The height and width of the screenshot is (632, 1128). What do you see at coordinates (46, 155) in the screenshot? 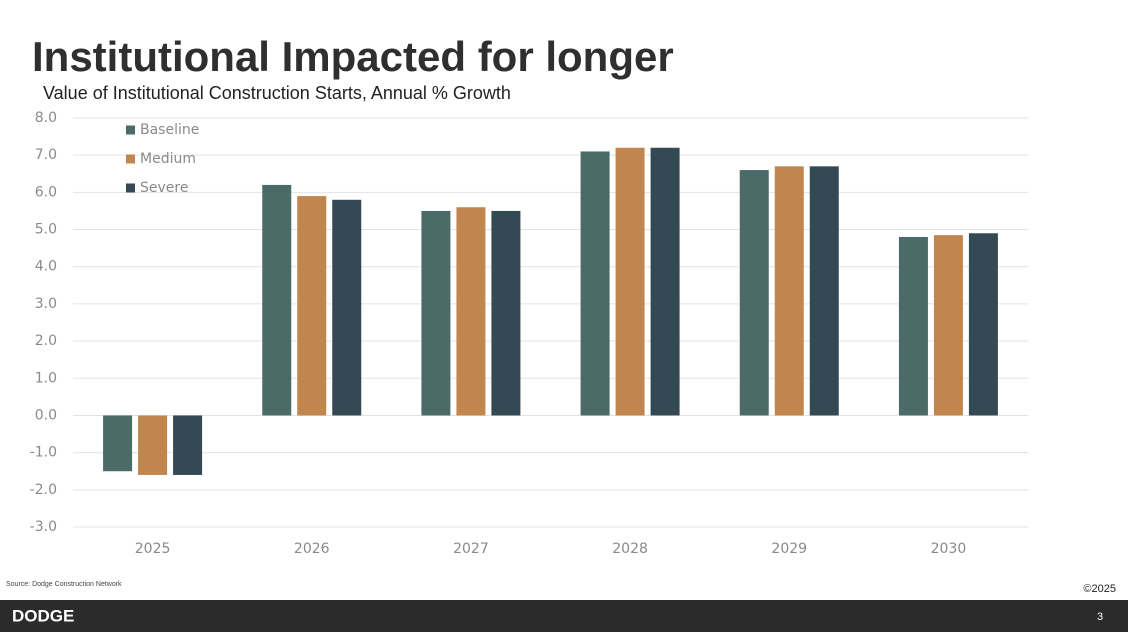
I see `y-tick-label: 7.0` at bounding box center [46, 155].